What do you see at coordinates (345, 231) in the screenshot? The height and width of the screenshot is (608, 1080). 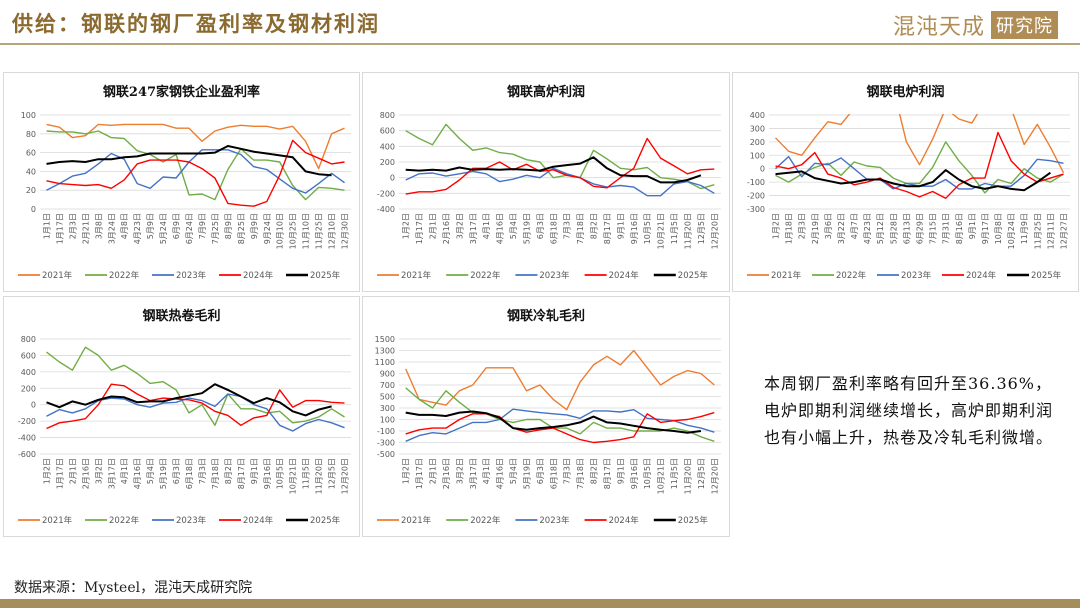 I see `x-tick-label: 12月30日` at bounding box center [345, 231].